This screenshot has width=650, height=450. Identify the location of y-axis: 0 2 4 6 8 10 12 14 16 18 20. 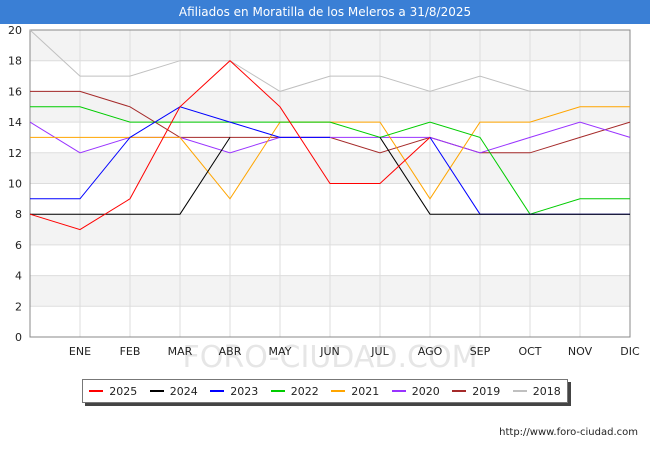
(15, 184).